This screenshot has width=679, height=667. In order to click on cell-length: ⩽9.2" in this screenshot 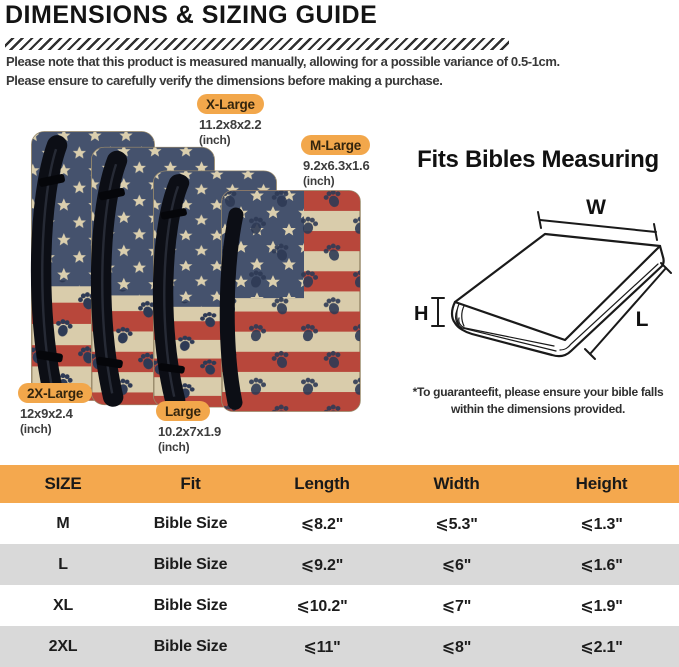, I will do `click(322, 565)`.